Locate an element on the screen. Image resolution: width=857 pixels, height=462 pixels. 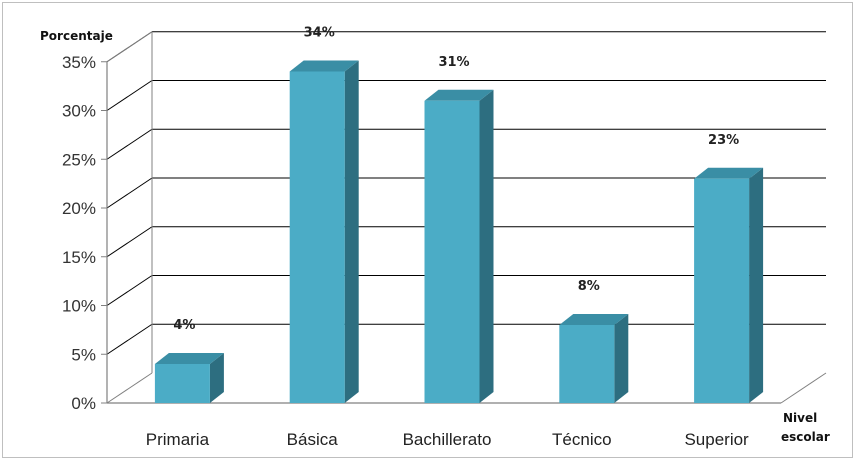
y-tick-label: 10% is located at coordinates (79, 306).